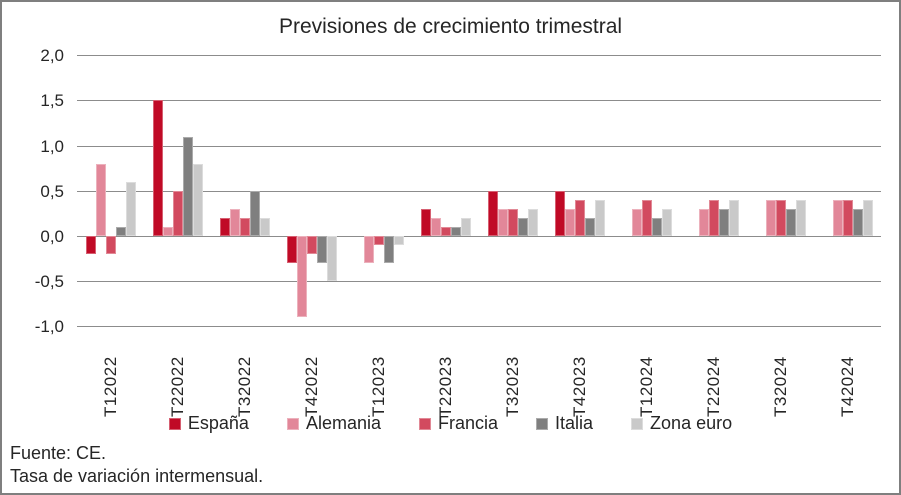 Image resolution: width=901 pixels, height=495 pixels. I want to click on bar-españa-t22022, so click(158, 168).